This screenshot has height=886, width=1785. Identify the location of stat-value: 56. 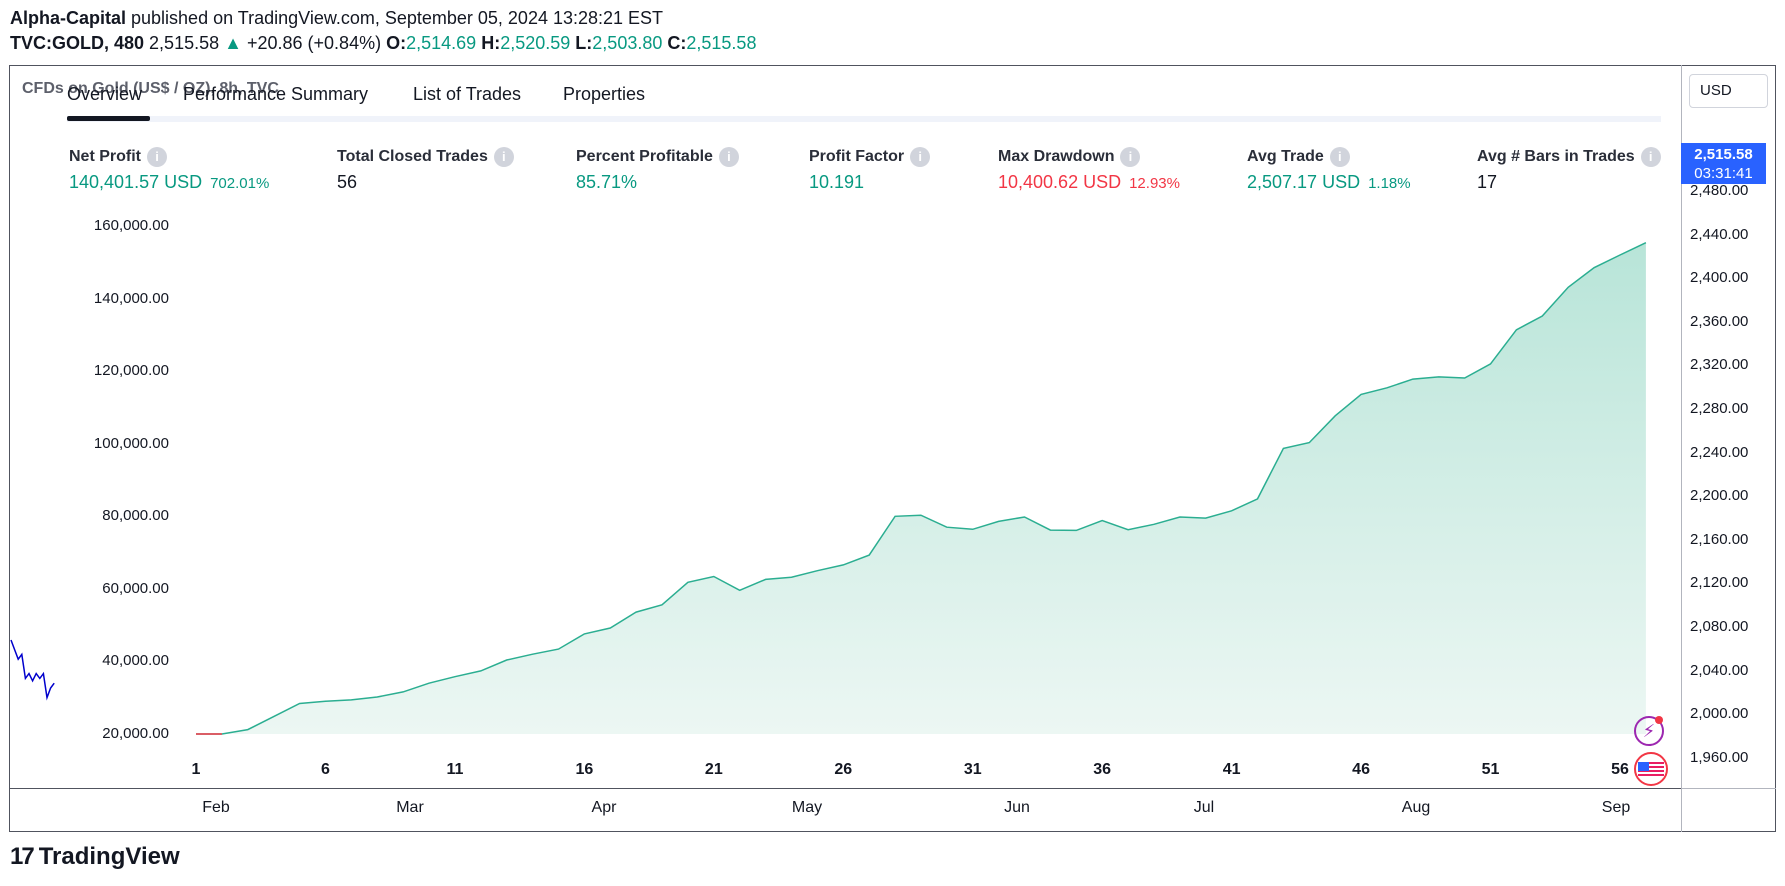
(347, 182).